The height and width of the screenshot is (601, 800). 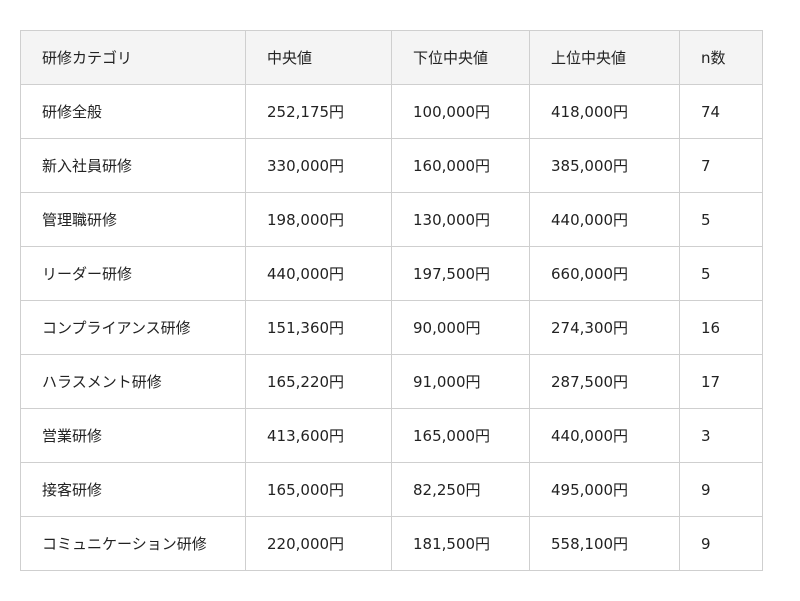 What do you see at coordinates (604, 543) in the screenshot?
I see `cell-upper-median: 558,100円` at bounding box center [604, 543].